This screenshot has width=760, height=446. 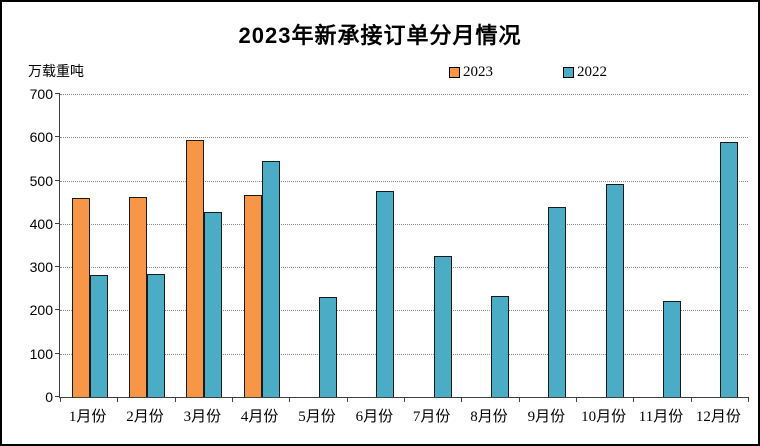 I want to click on bar-2023-2月份, so click(x=138, y=297).